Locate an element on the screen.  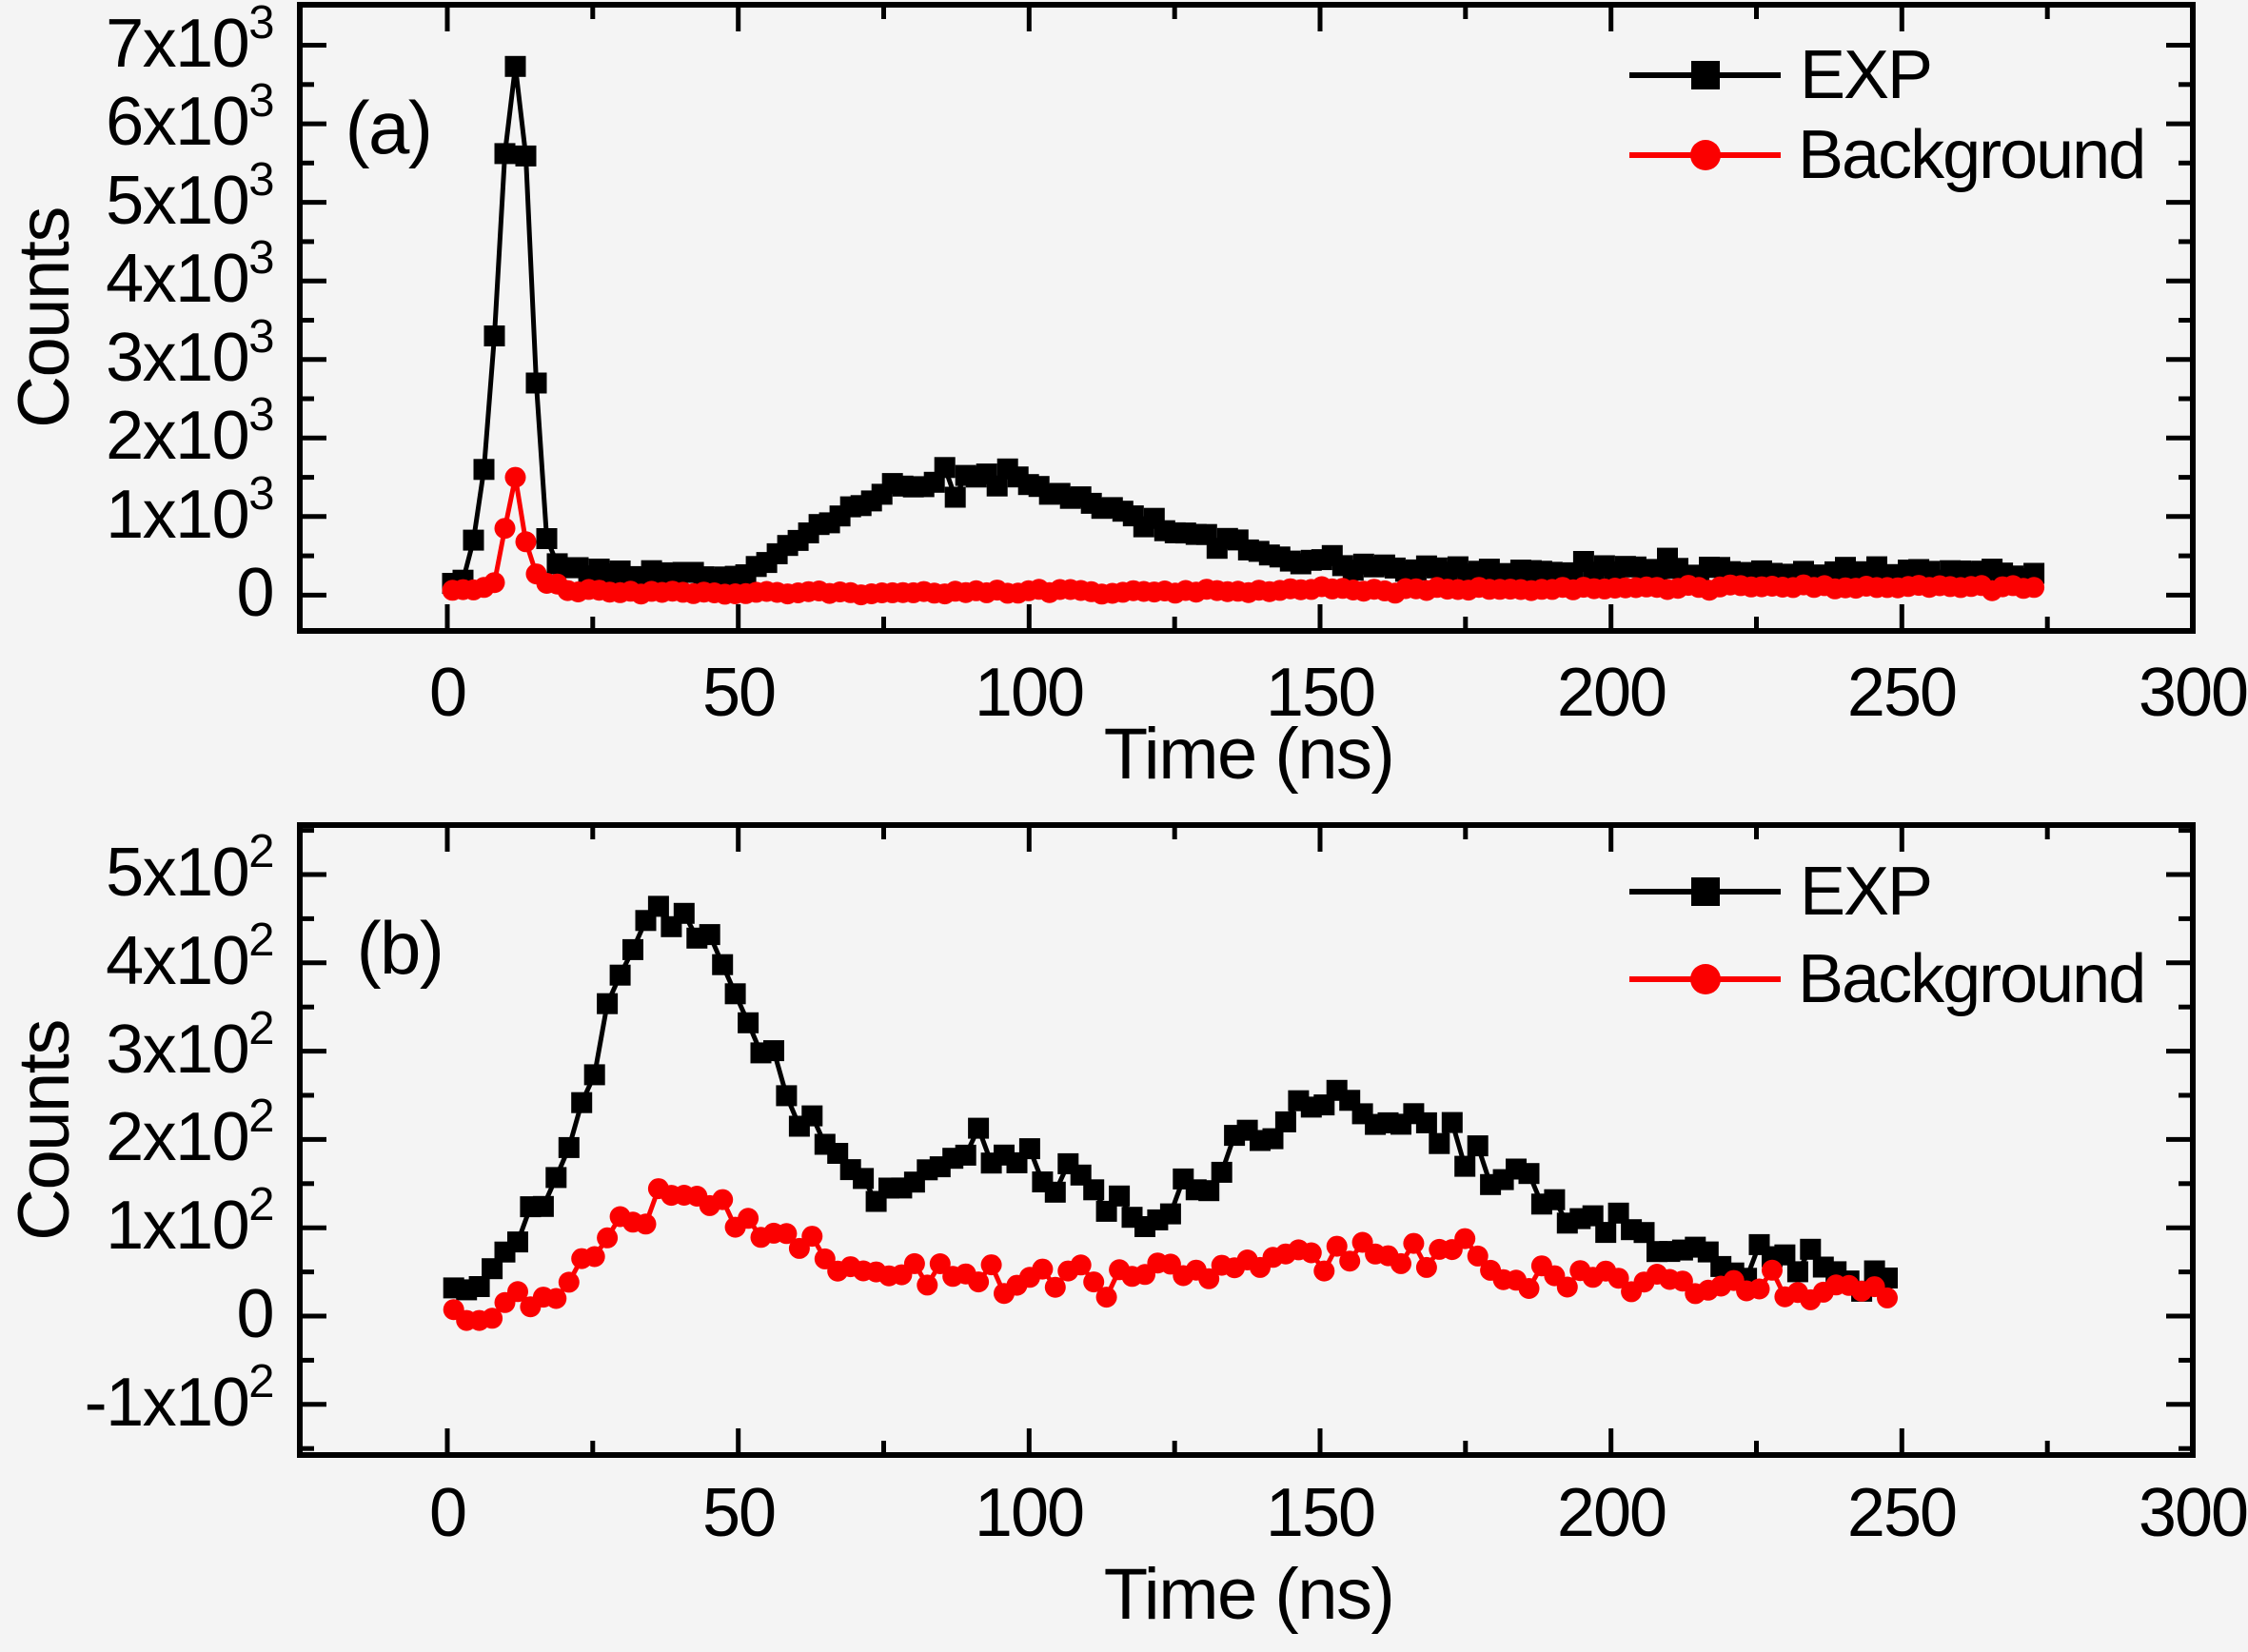
svg-text: 2x10² is located at coordinates (189, 1133).